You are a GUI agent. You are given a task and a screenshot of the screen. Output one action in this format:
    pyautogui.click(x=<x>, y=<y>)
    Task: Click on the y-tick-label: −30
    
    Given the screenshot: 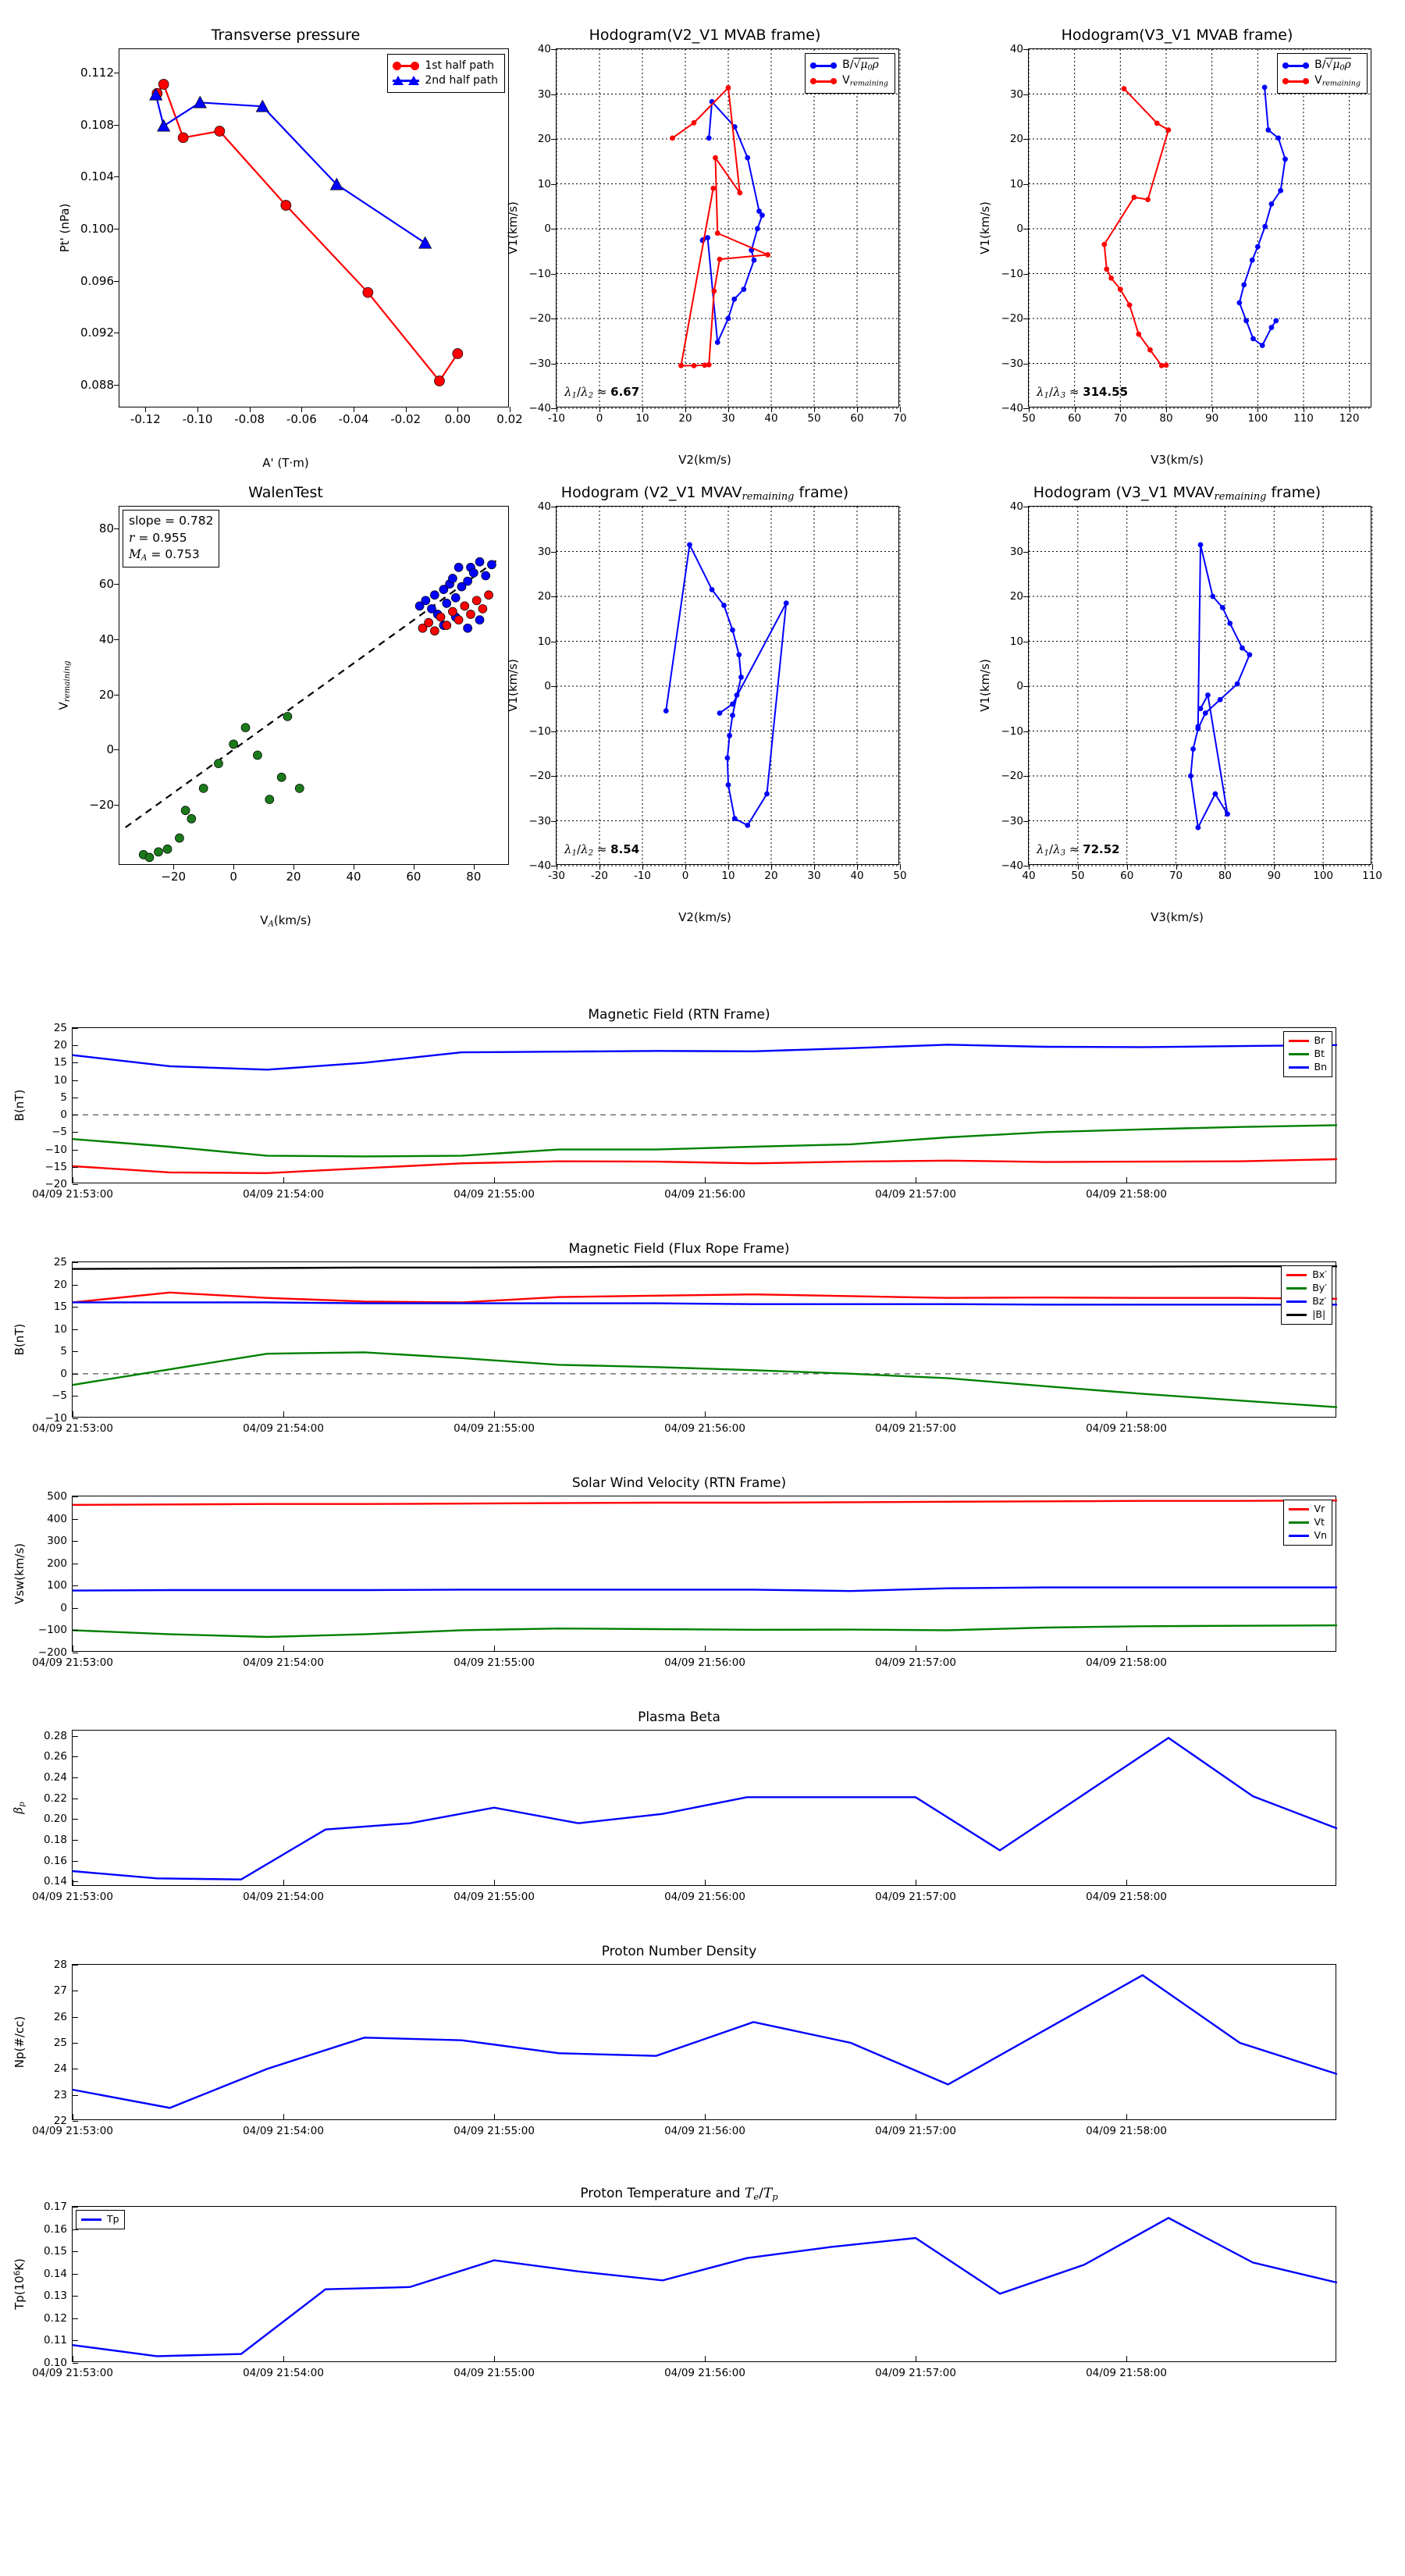 What is the action you would take?
    pyautogui.click(x=540, y=363)
    